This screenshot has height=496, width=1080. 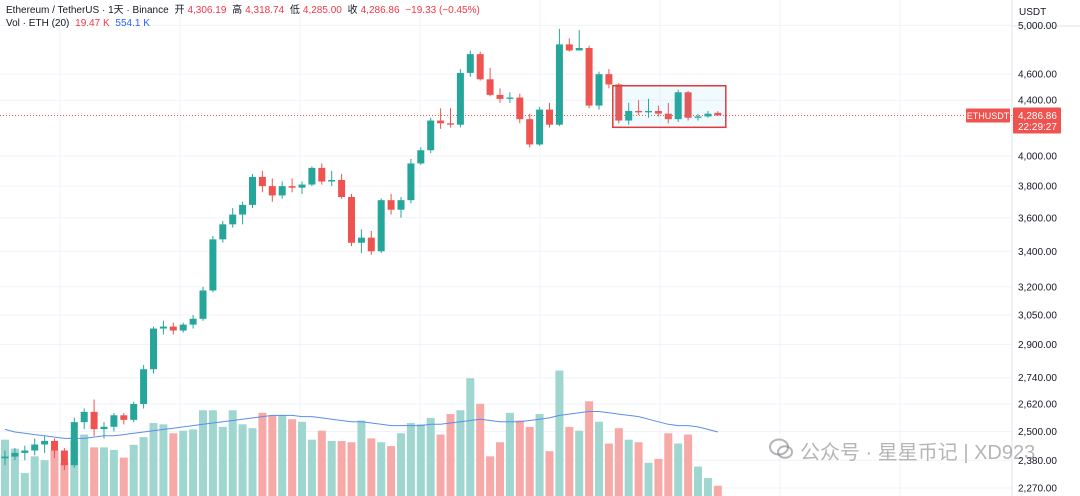 I want to click on price-tag-value: 4,286.86, so click(x=1037, y=116).